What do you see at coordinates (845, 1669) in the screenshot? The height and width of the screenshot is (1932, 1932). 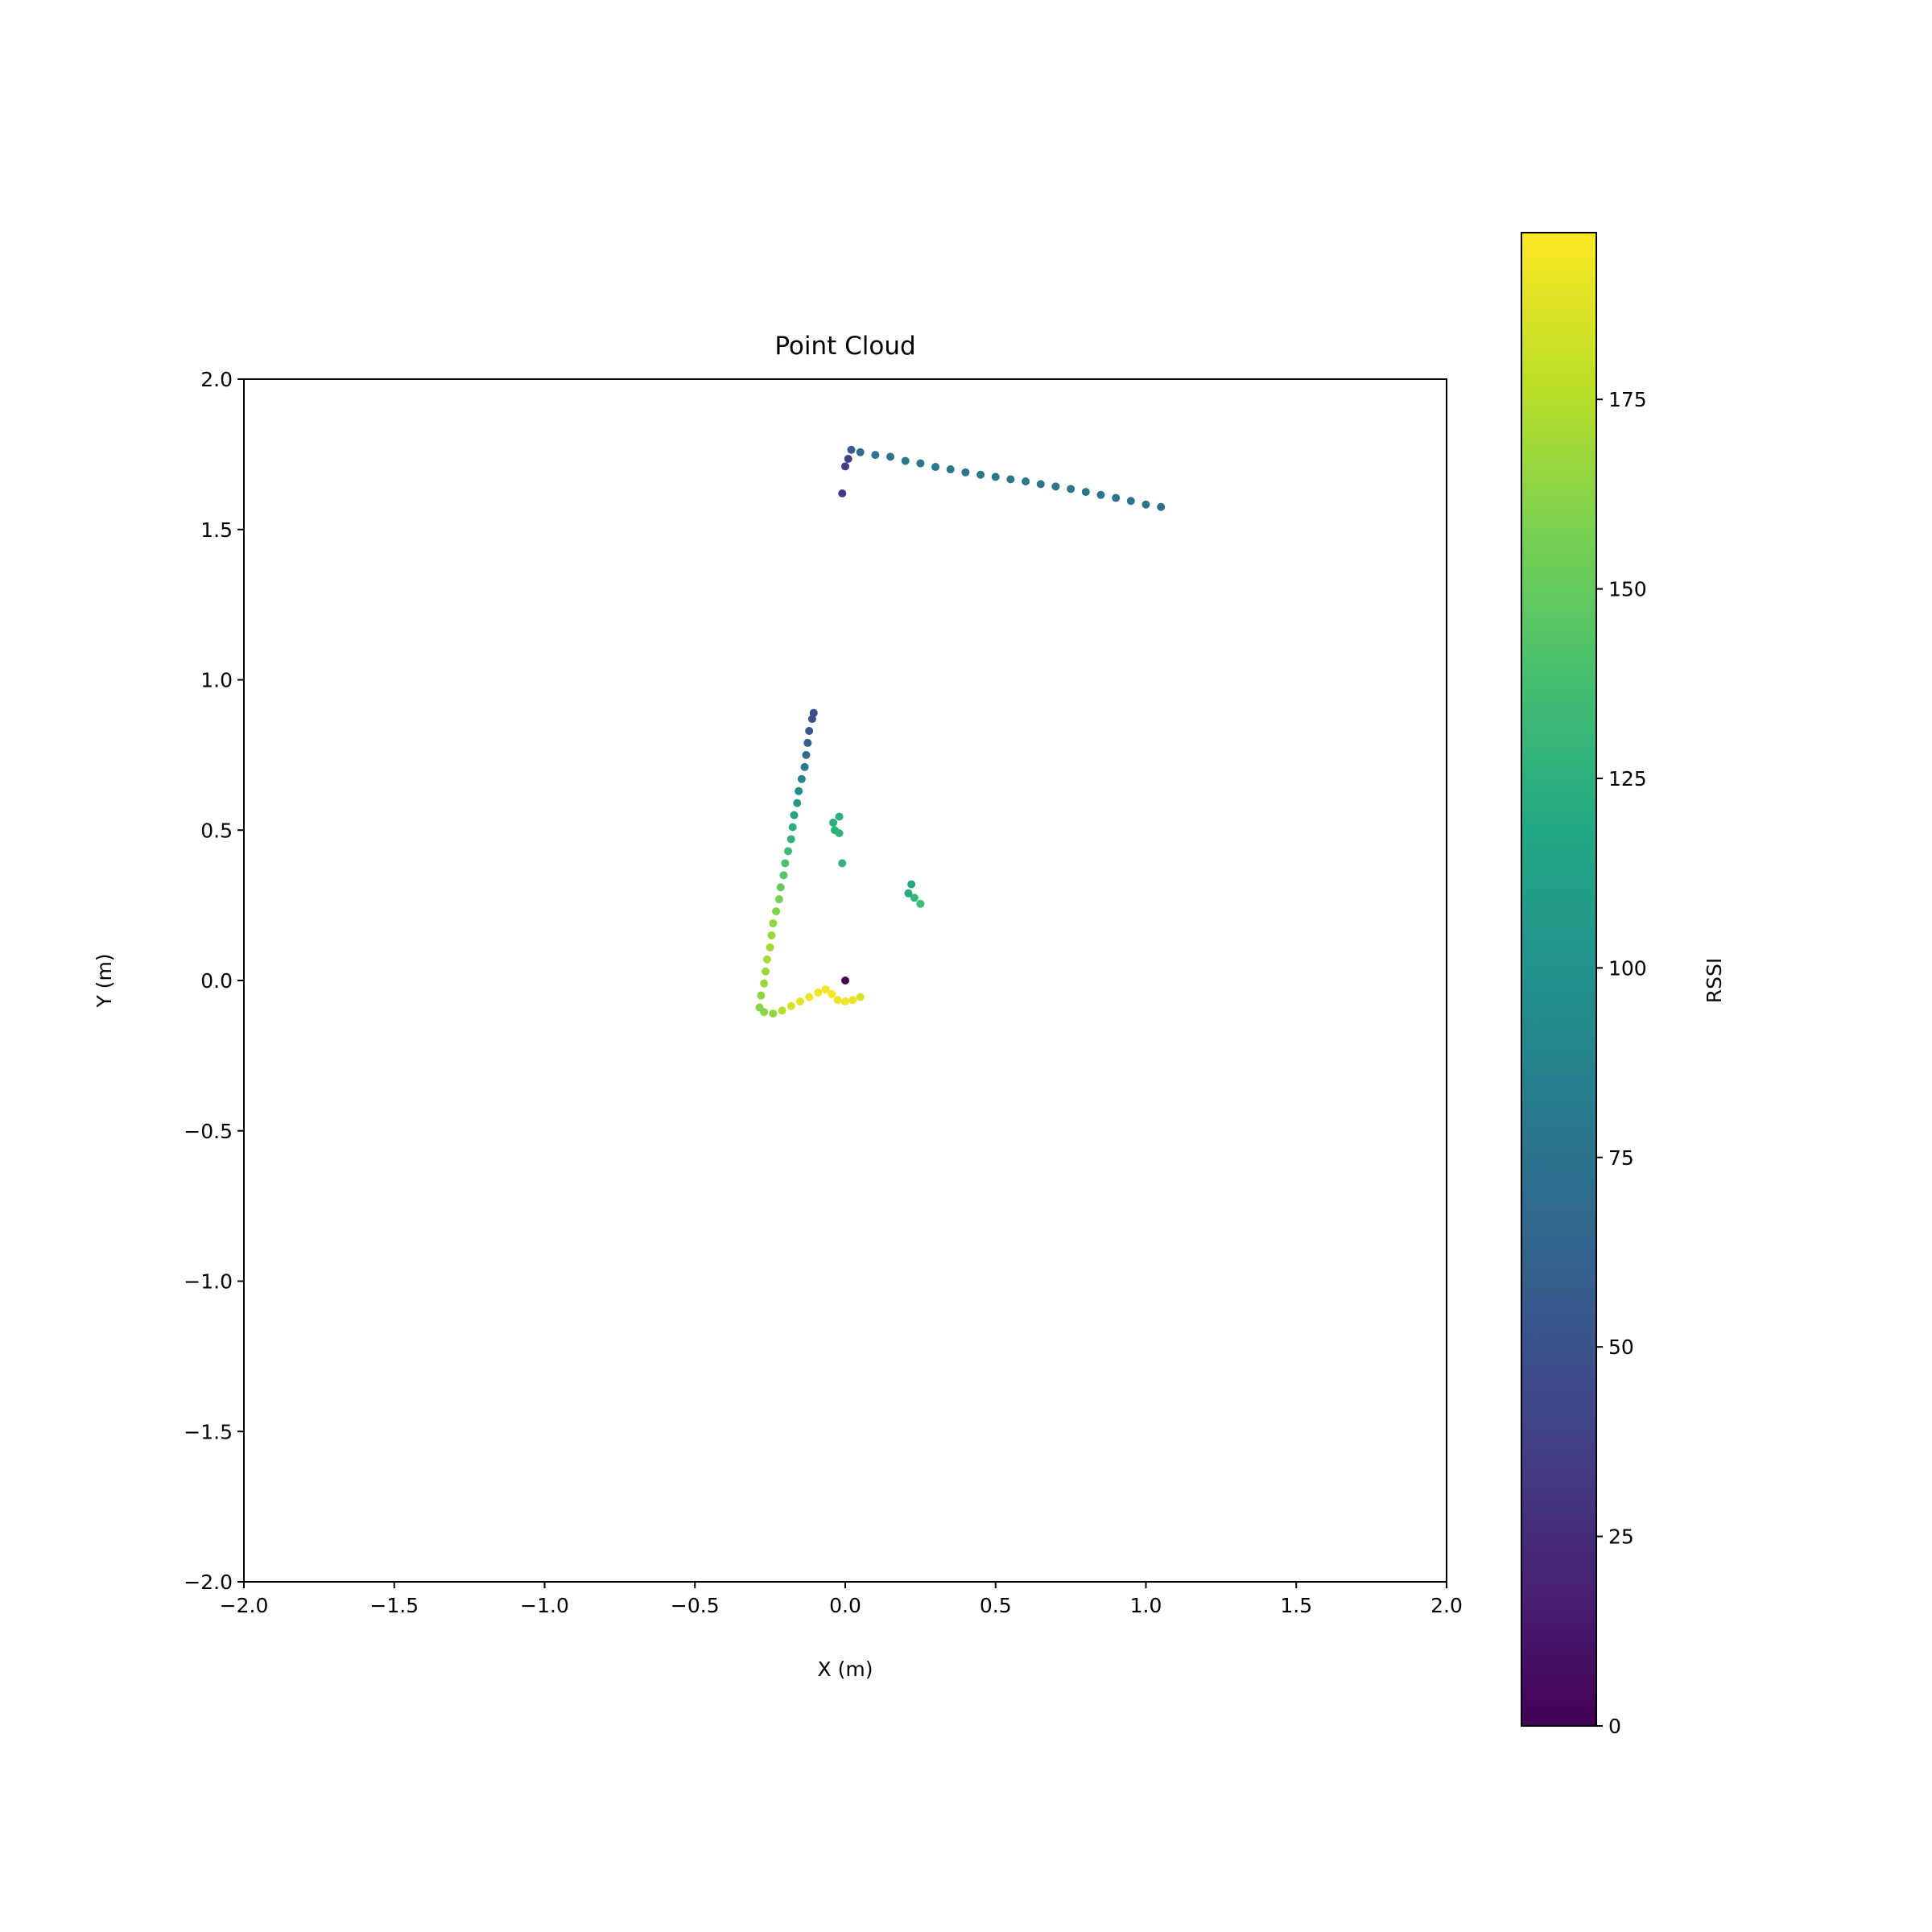 I see `x-axis-label: X (m)` at bounding box center [845, 1669].